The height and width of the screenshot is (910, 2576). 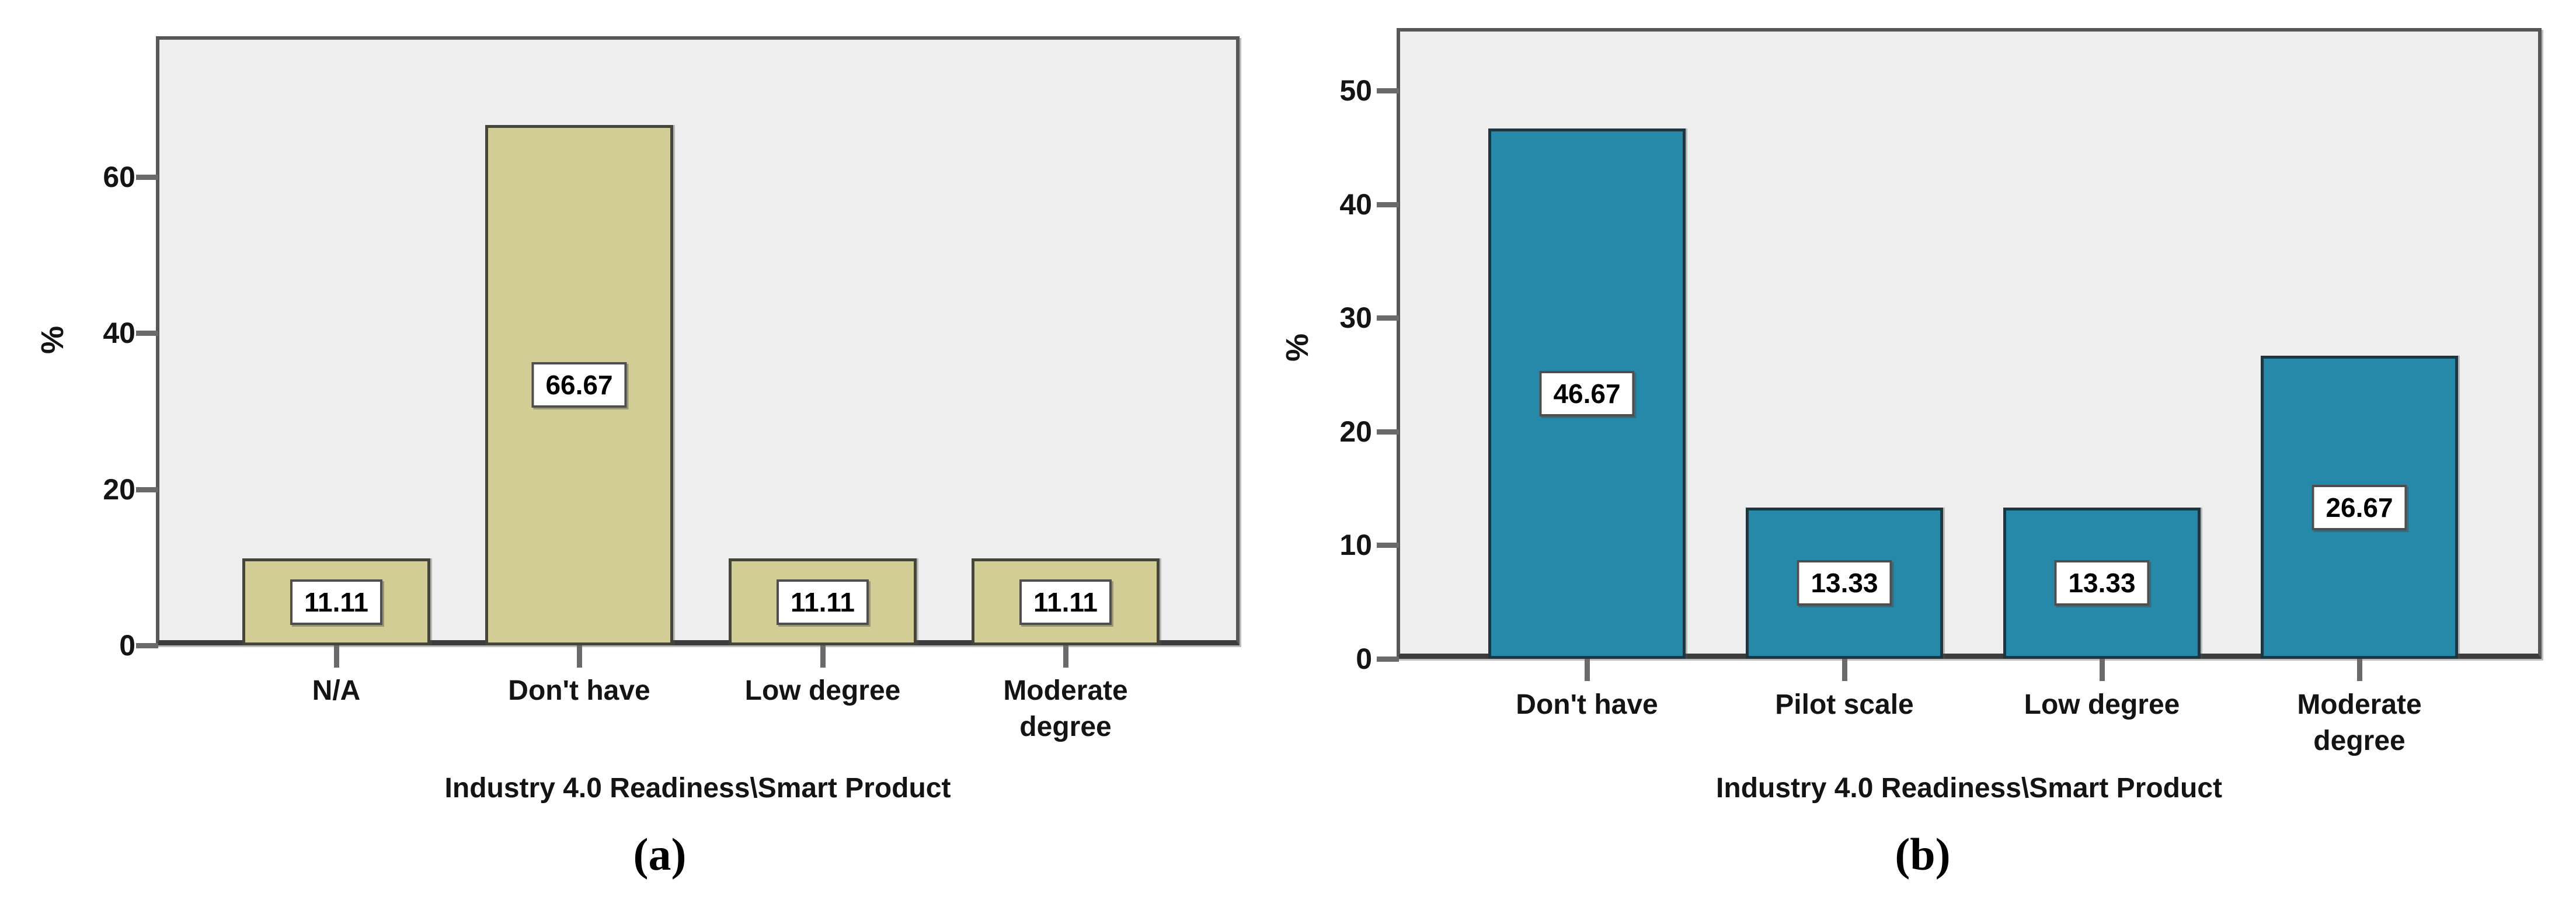 What do you see at coordinates (1355, 318) in the screenshot?
I see `y-tick-label: 30` at bounding box center [1355, 318].